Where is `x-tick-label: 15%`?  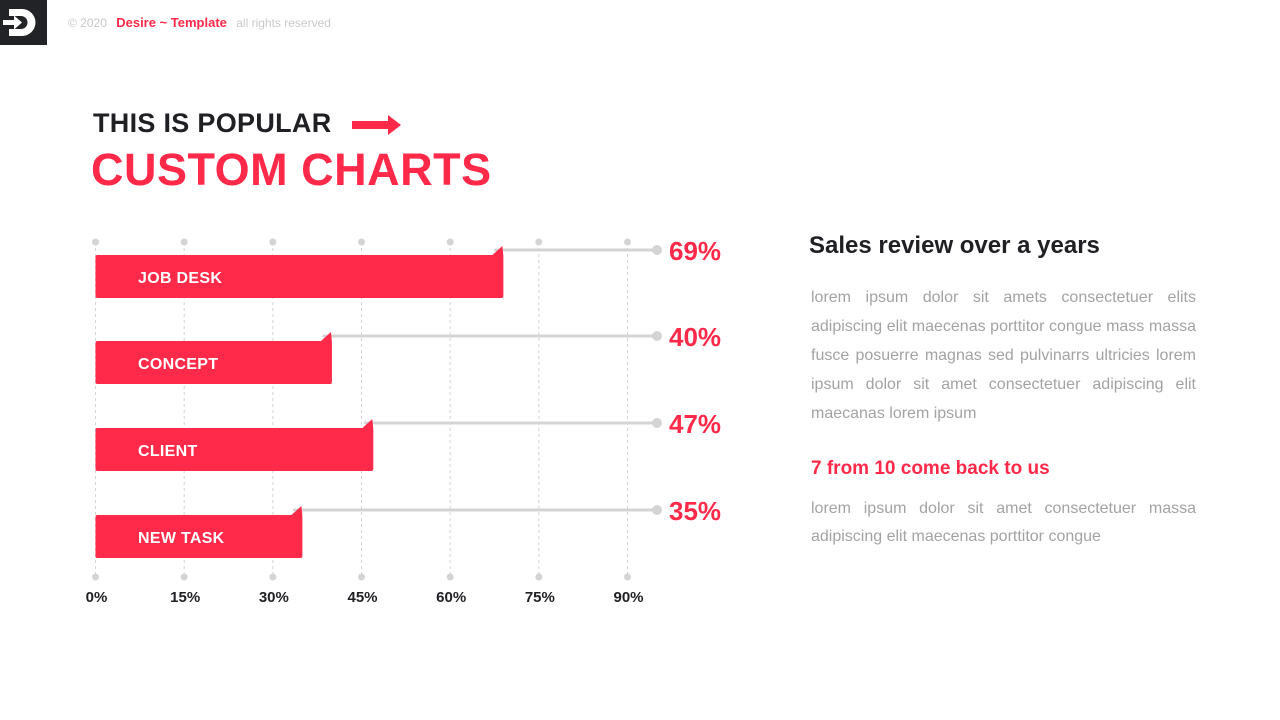
x-tick-label: 15% is located at coordinates (185, 597).